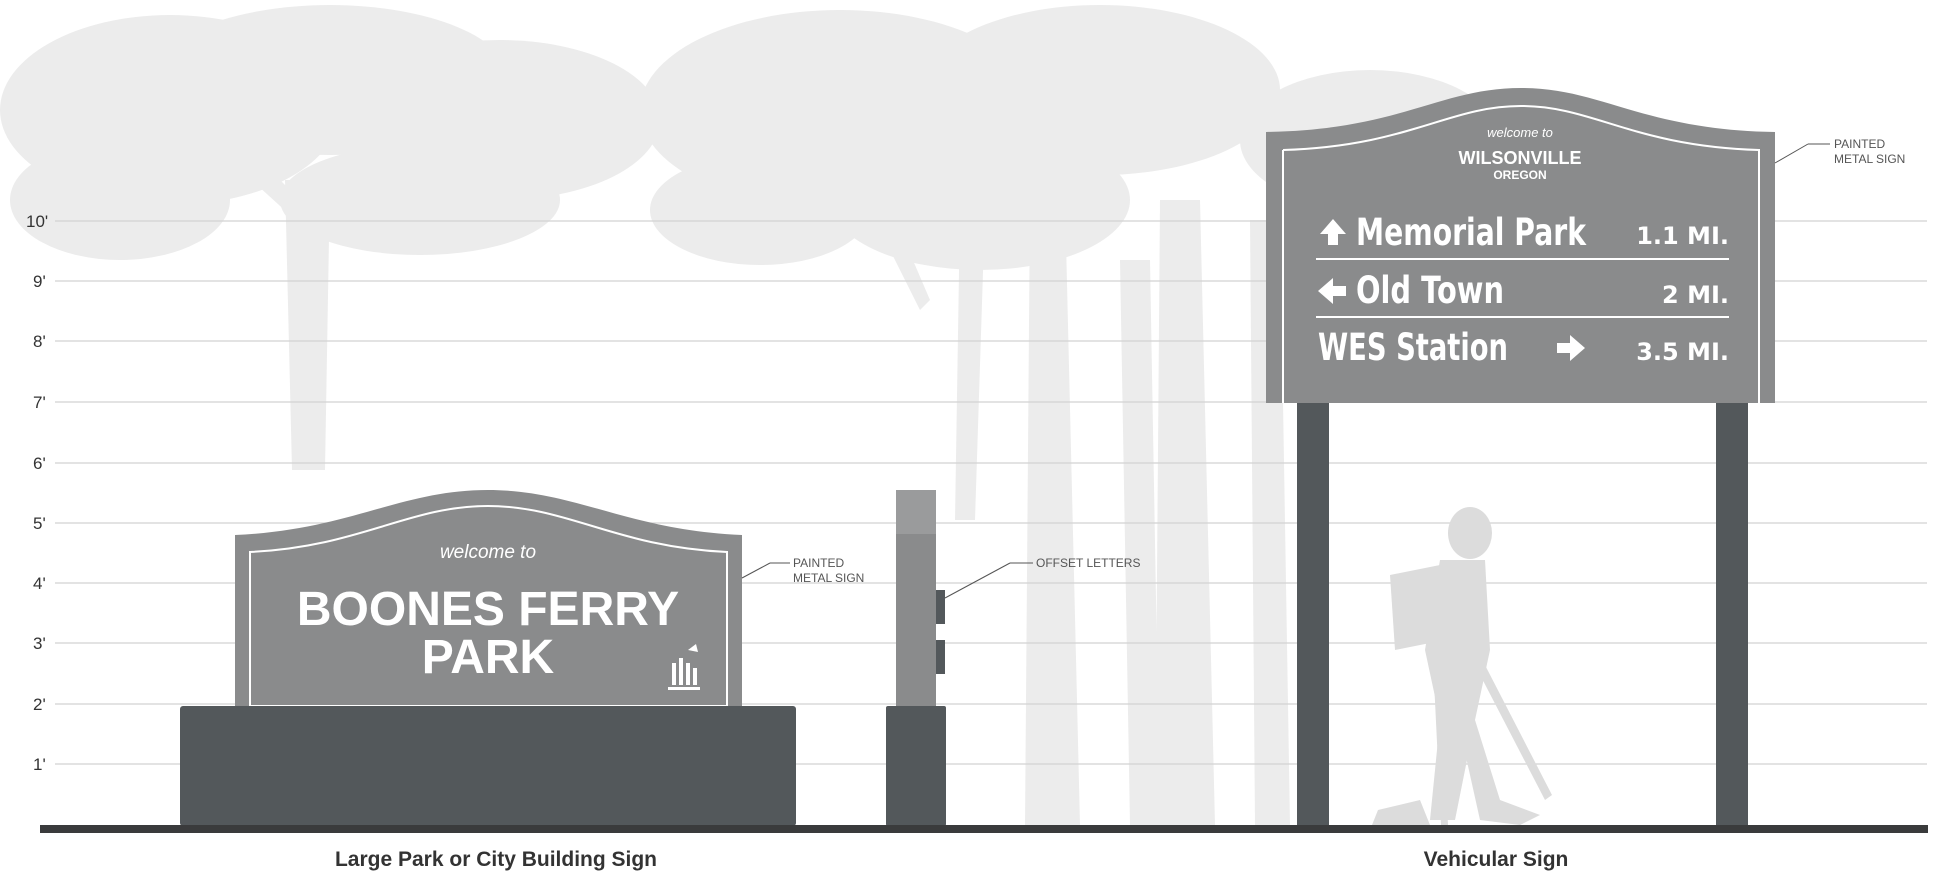 This screenshot has width=1937, height=878. I want to click on vehicular-sign-state: OREGON, so click(1519, 175).